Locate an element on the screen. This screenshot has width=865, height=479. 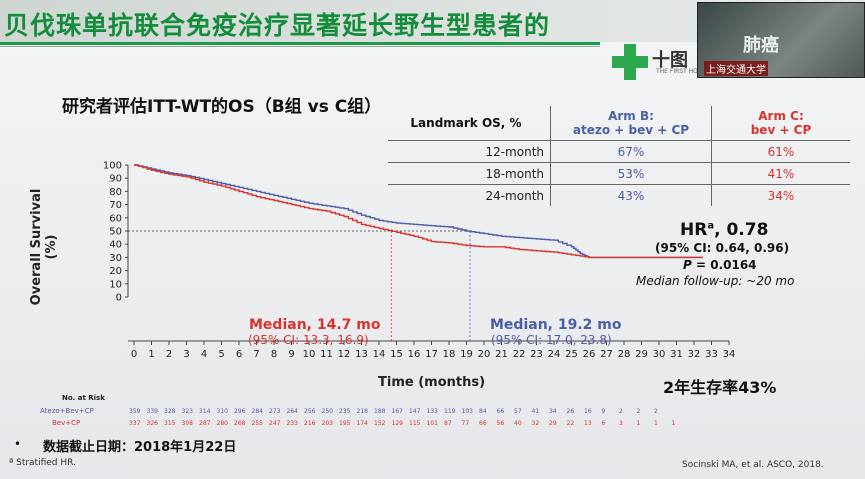
risk-count: 167 is located at coordinates (397, 411).